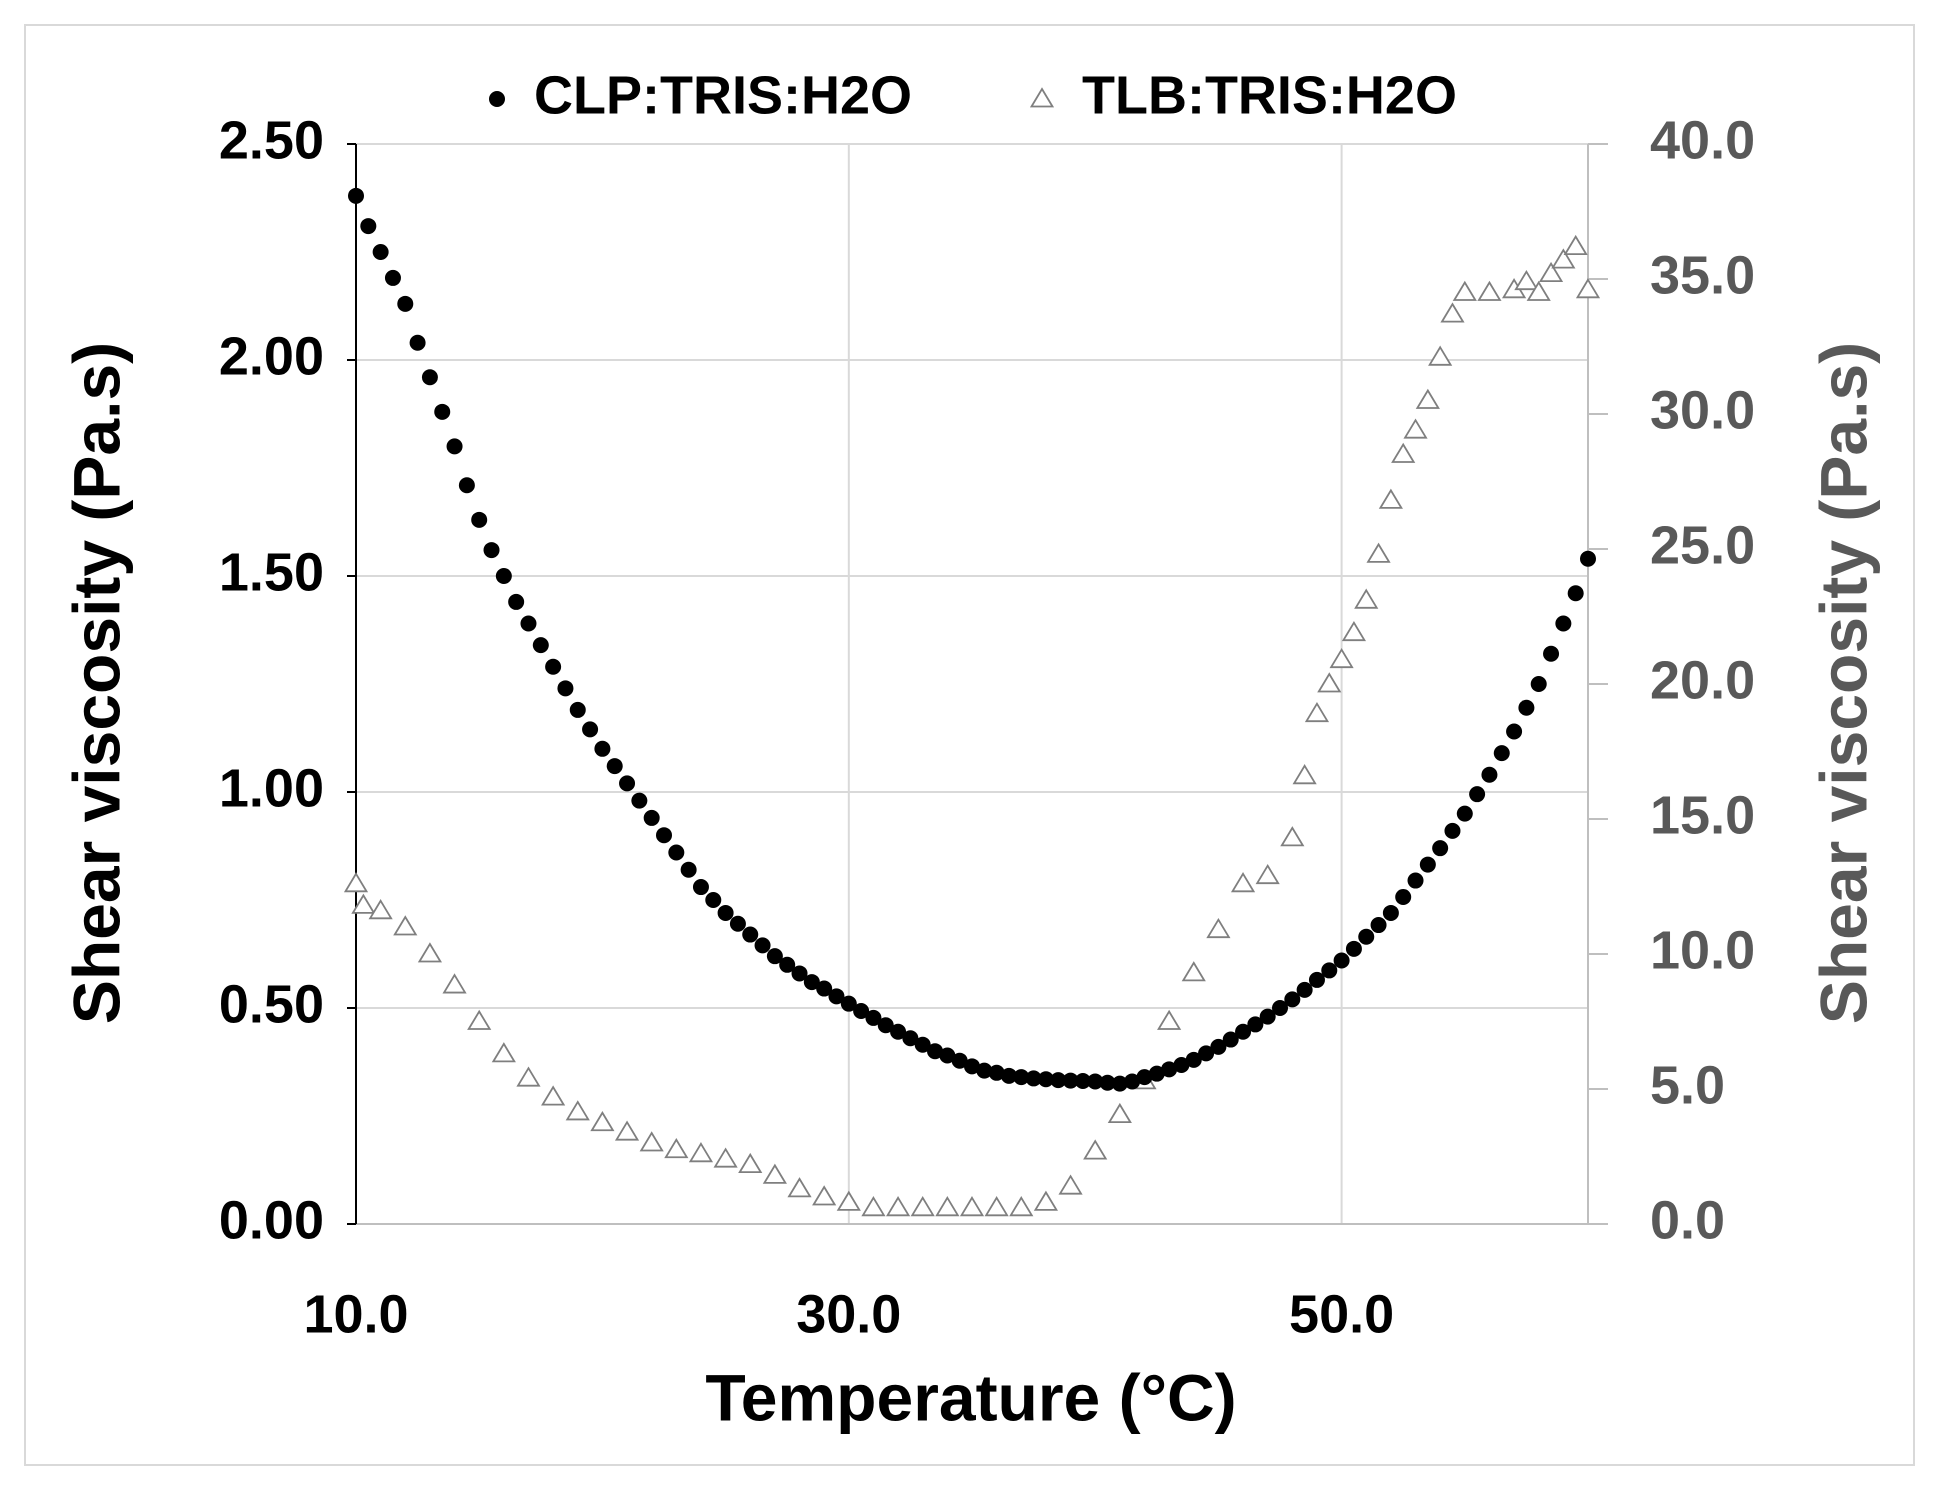  Describe the element at coordinates (271, 788) in the screenshot. I see `y-tick-label: 1.00` at that location.